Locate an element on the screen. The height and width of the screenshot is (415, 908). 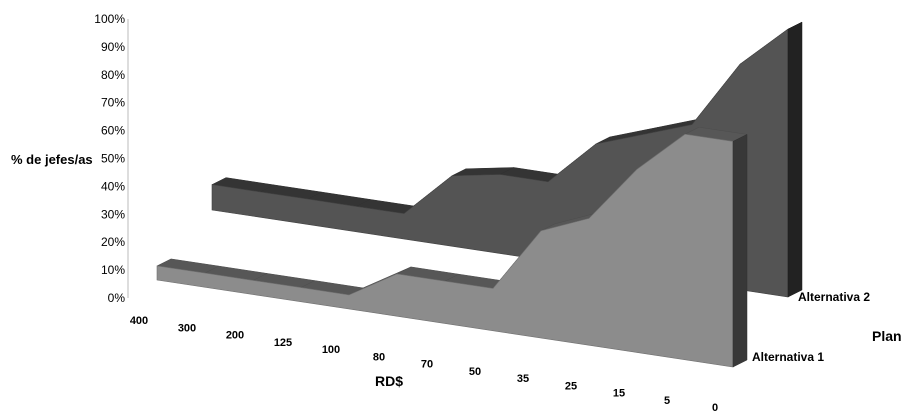
y-tick-label: 40% is located at coordinates (113, 186).